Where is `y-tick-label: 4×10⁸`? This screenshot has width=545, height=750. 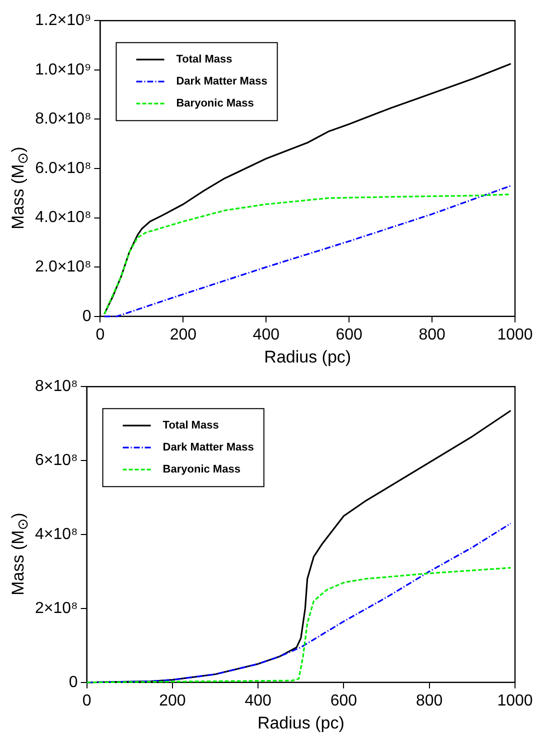
y-tick-label: 4×10⁸ is located at coordinates (56, 534).